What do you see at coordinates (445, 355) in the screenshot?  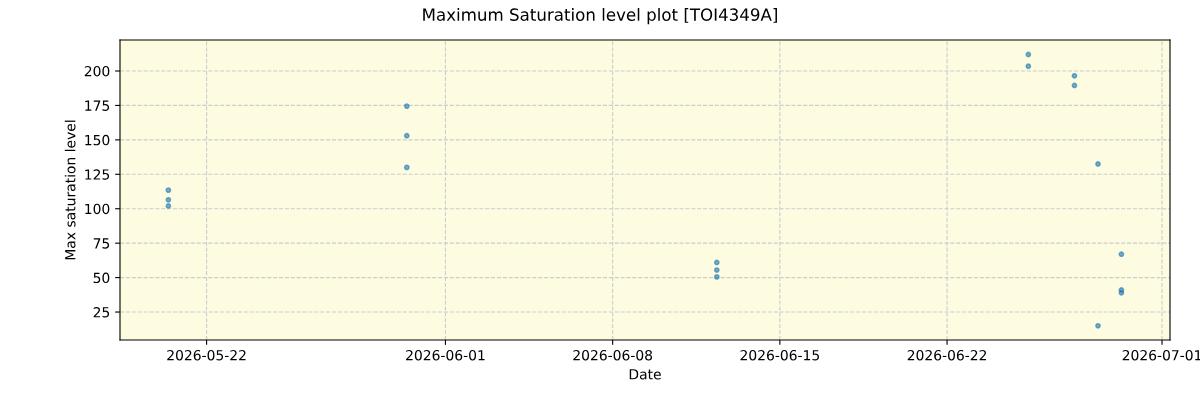 I see `x-tick-label: 2026-06-01` at bounding box center [445, 355].